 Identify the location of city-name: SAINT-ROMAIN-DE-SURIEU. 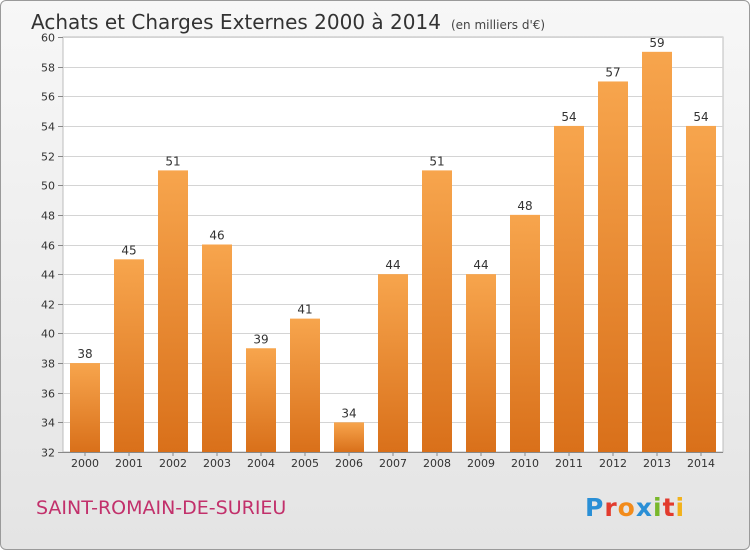
(161, 508).